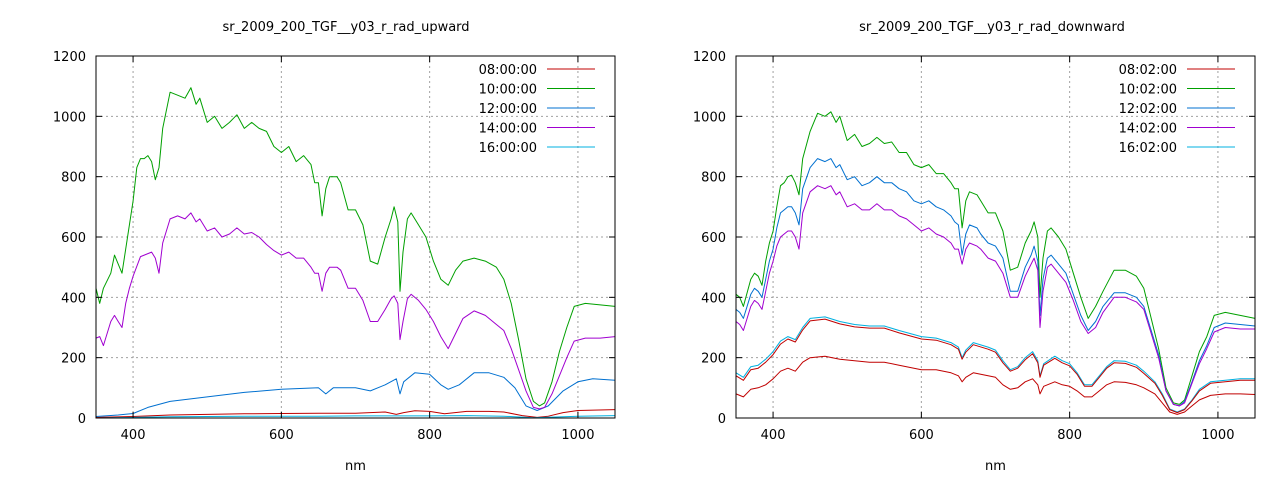 This screenshot has width=1280, height=480. What do you see at coordinates (508, 109) in the screenshot?
I see `legend-label-3: 12:00:00` at bounding box center [508, 109].